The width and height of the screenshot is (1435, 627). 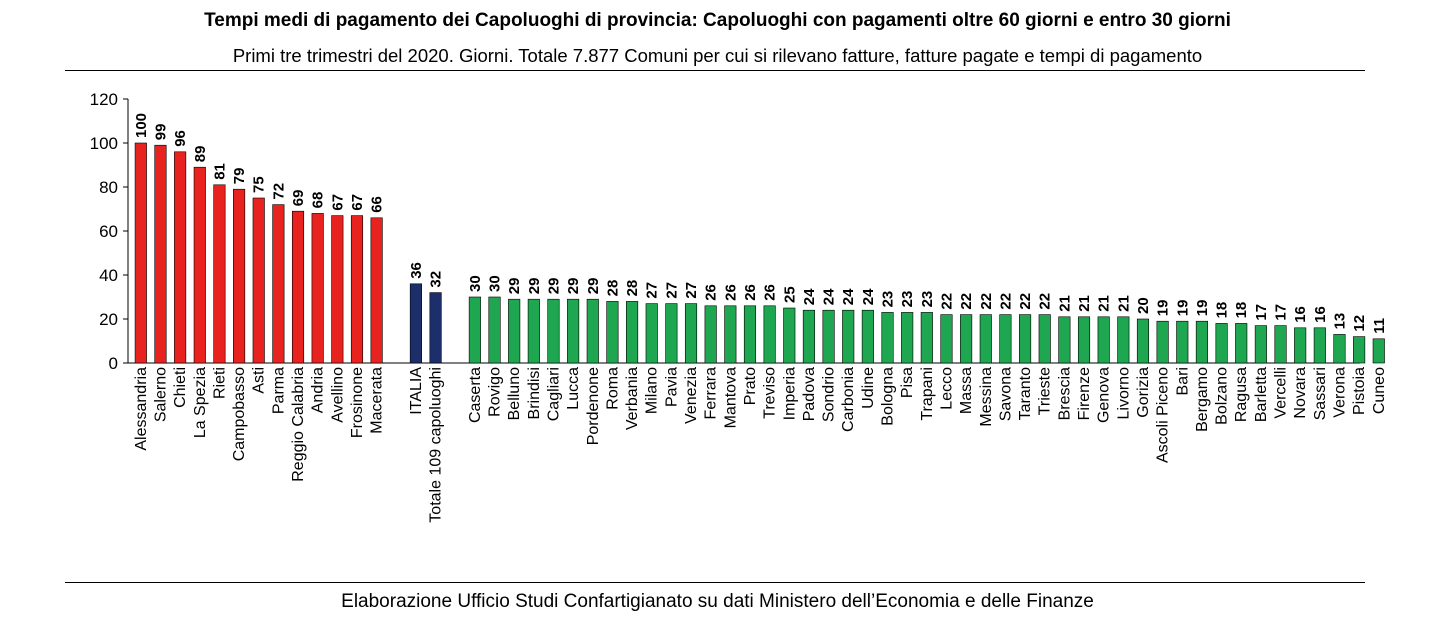 What do you see at coordinates (140, 253) in the screenshot?
I see `bar-alessandria` at bounding box center [140, 253].